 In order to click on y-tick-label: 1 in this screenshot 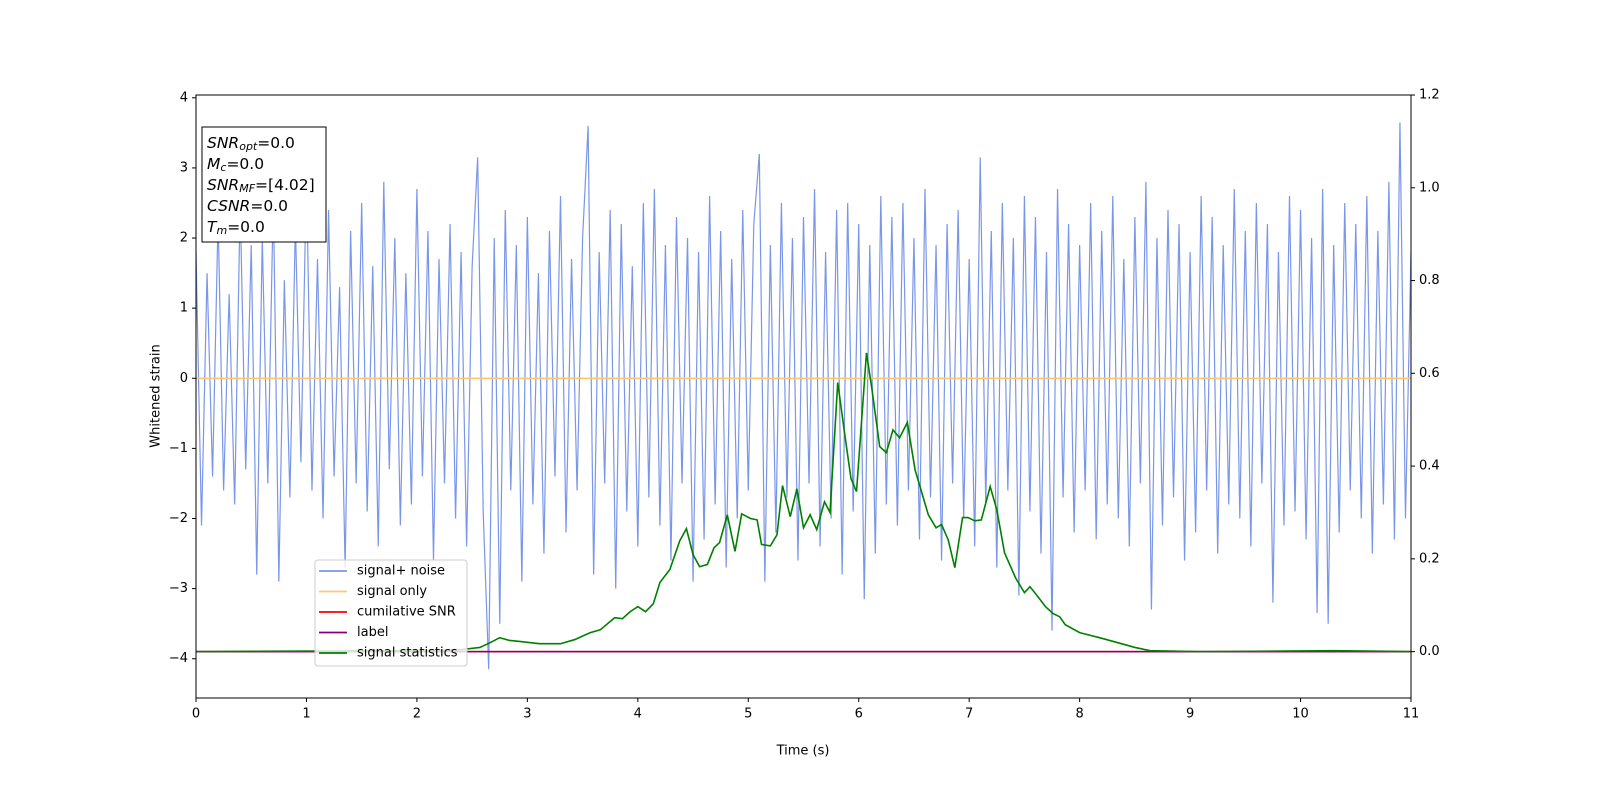, I will do `click(184, 308)`.